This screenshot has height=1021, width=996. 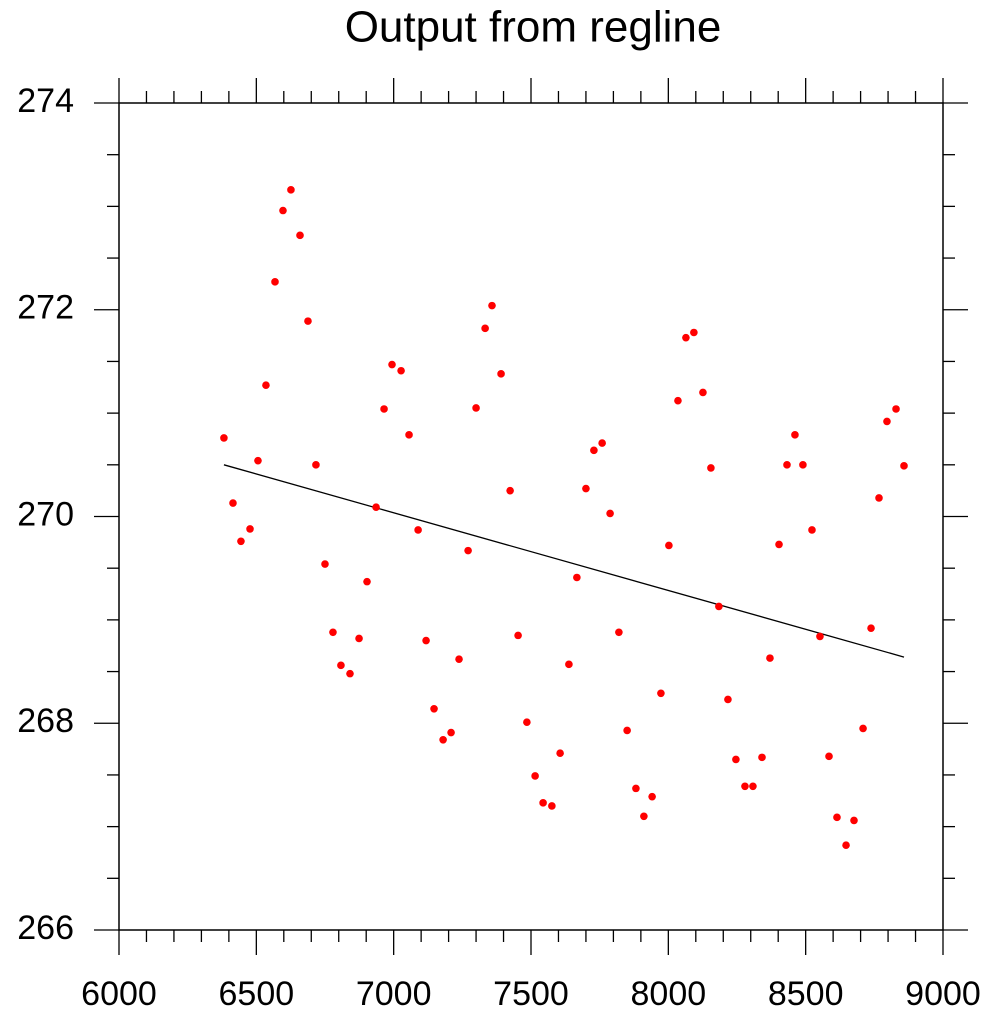 What do you see at coordinates (119, 994) in the screenshot?
I see `x-tick-label: 6000` at bounding box center [119, 994].